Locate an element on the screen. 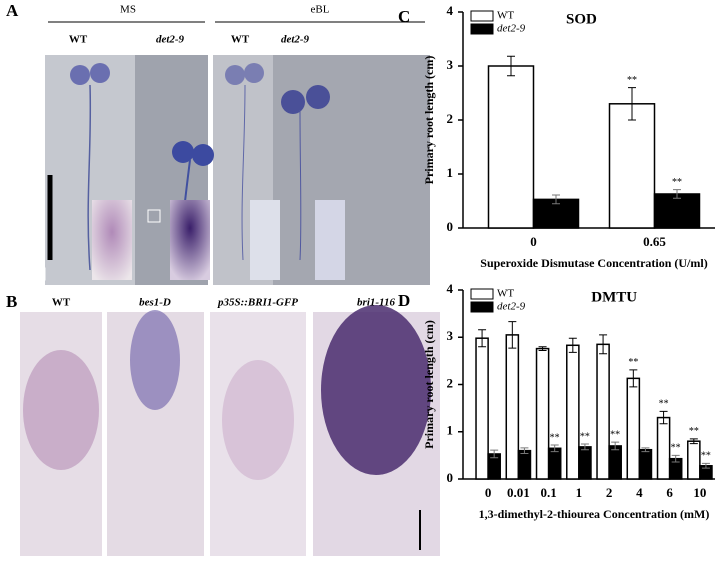  x-tick-label: 6 is located at coordinates (669, 492).